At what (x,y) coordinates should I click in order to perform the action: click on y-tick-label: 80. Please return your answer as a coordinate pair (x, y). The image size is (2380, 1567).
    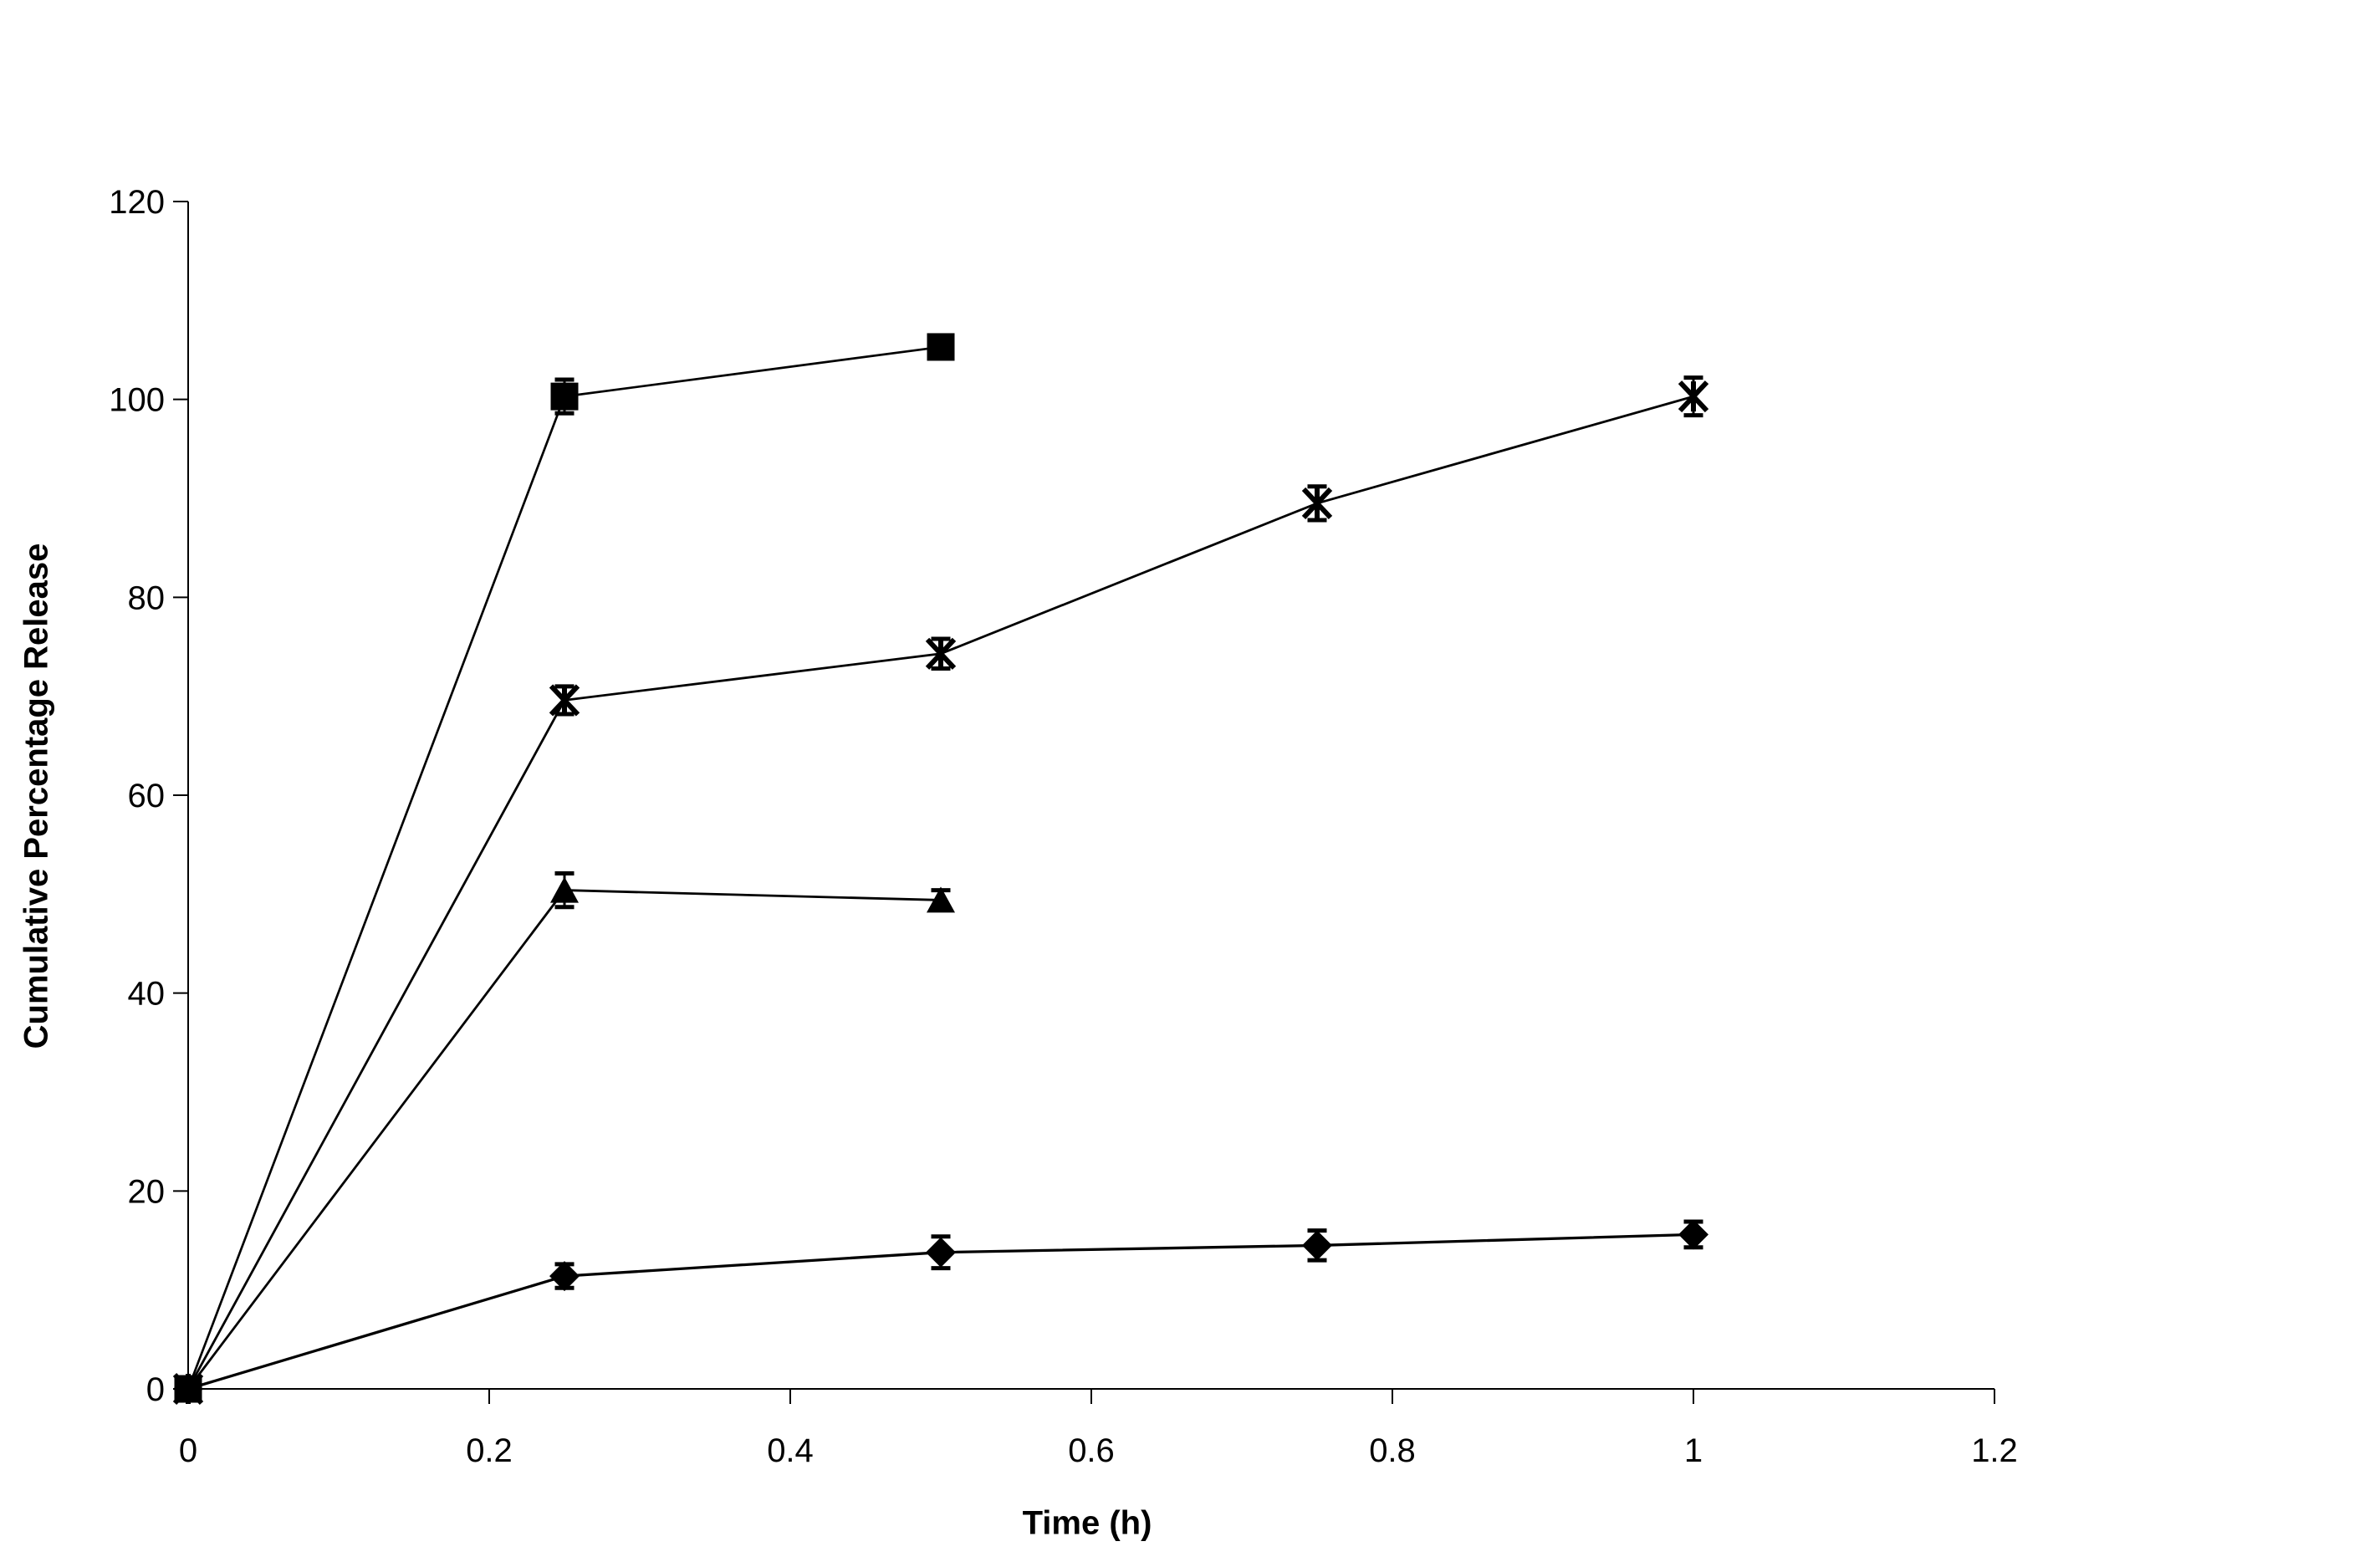
    Looking at the image, I should click on (147, 597).